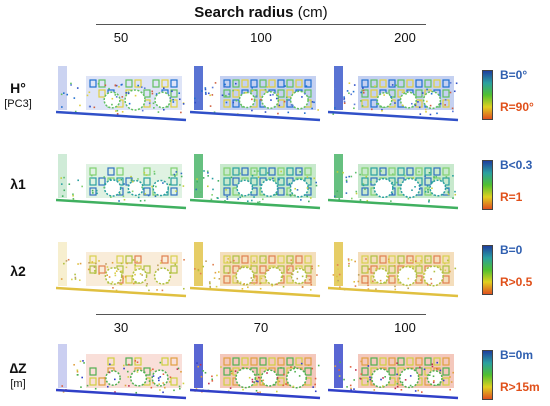  Describe the element at coordinates (487, 95) in the screenshot. I see `colorbar` at that location.